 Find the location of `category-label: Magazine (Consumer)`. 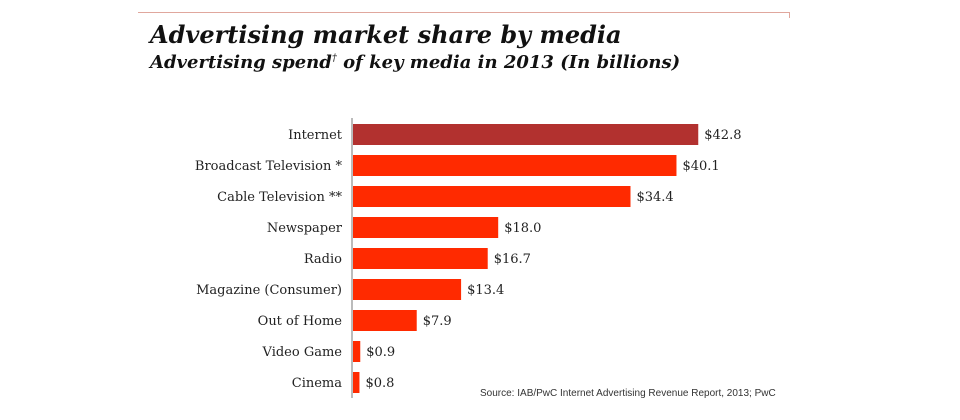

category-label: Magazine (Consumer) is located at coordinates (269, 290).